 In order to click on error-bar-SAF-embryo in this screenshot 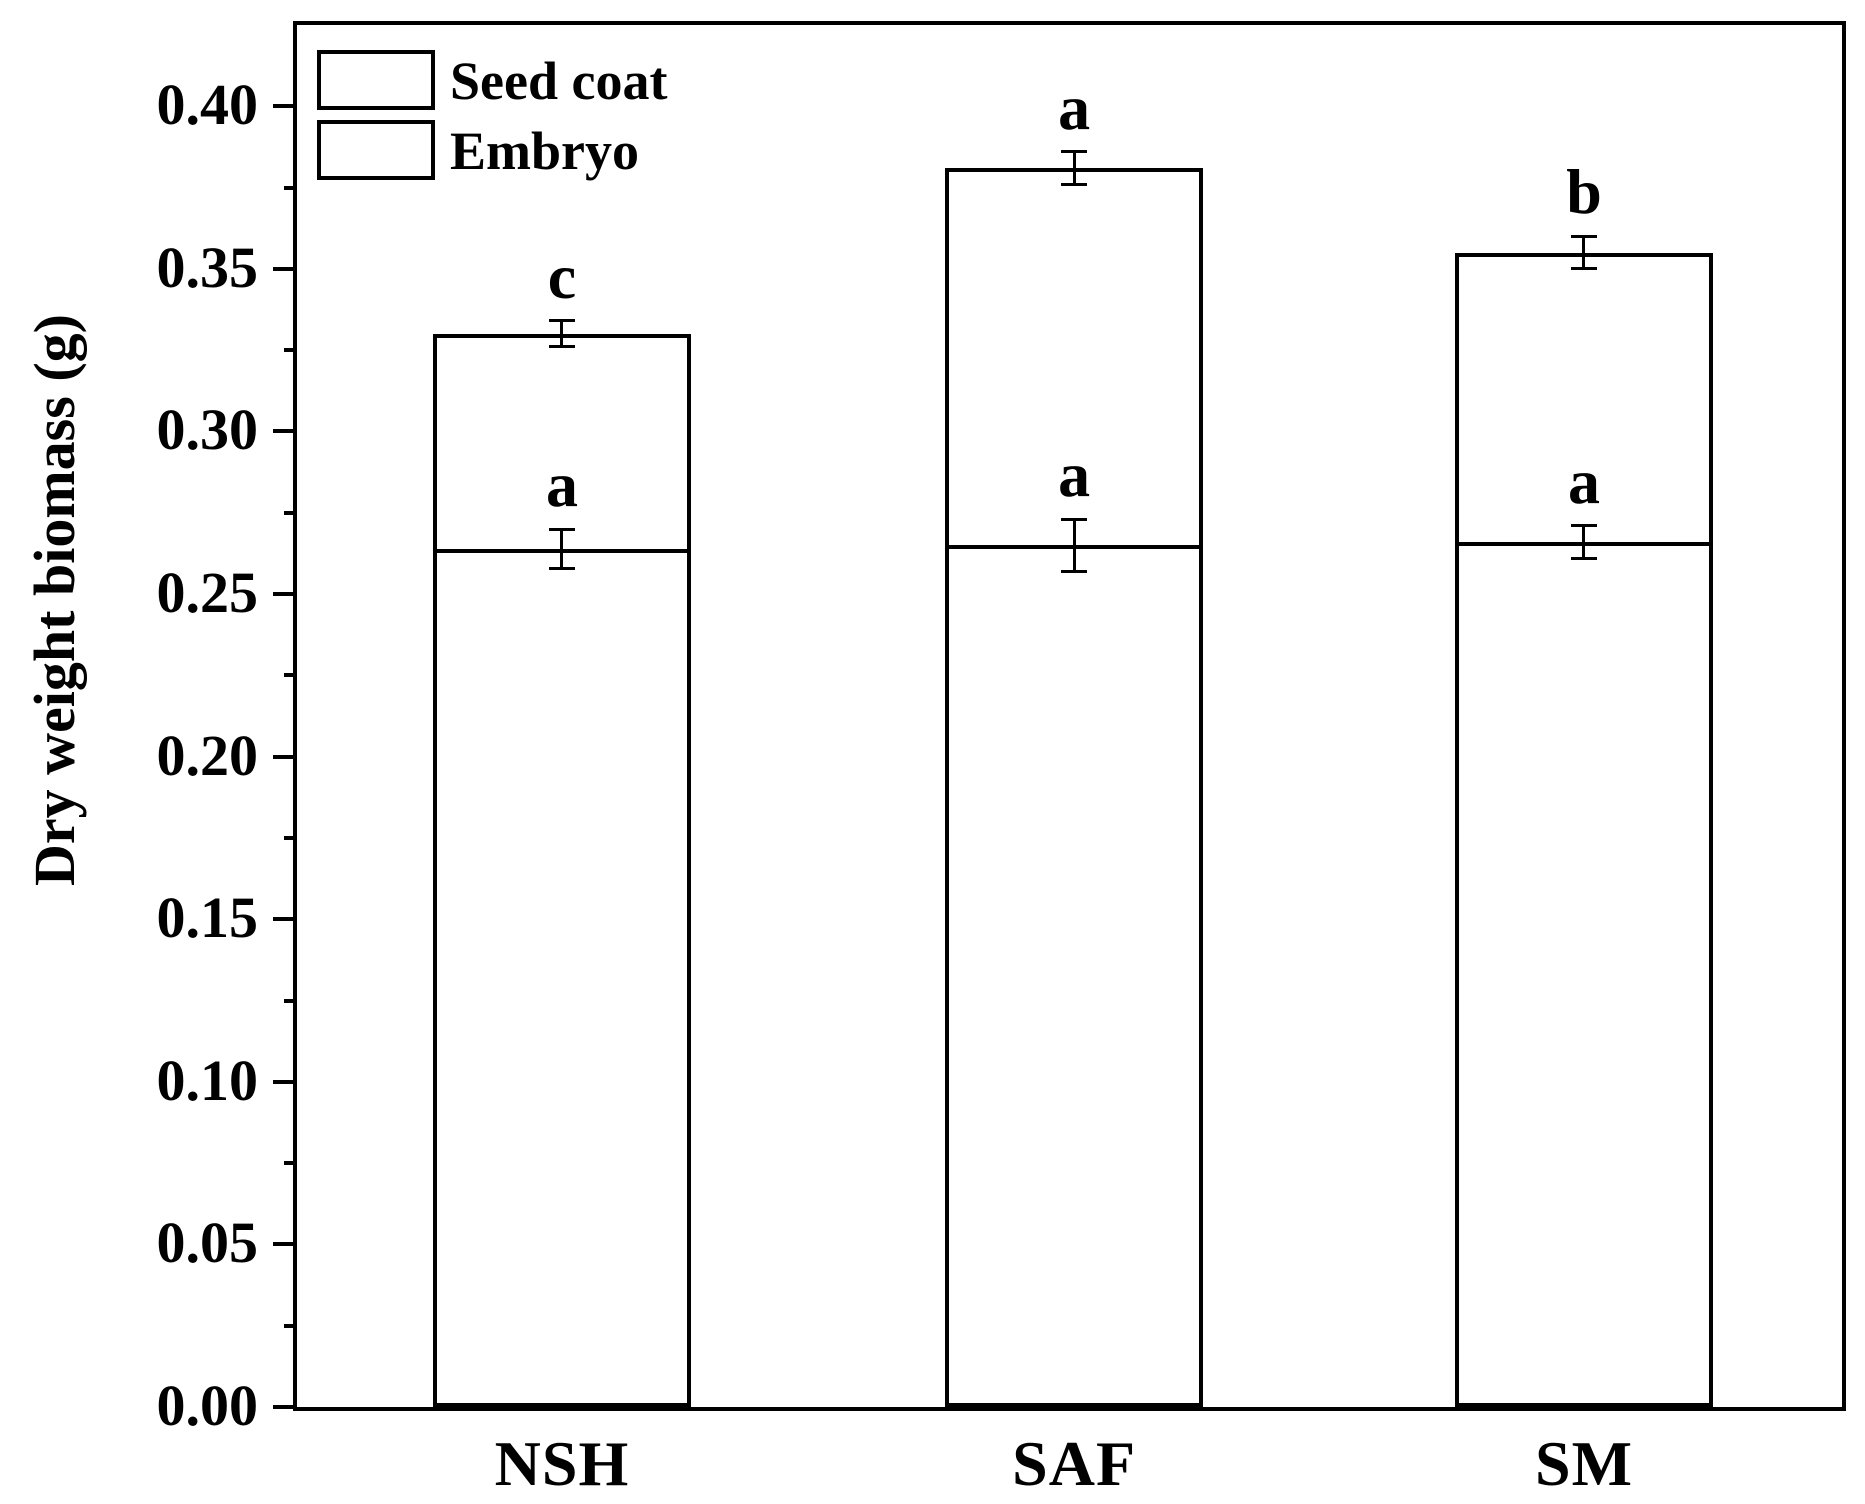, I will do `click(1074, 545)`.